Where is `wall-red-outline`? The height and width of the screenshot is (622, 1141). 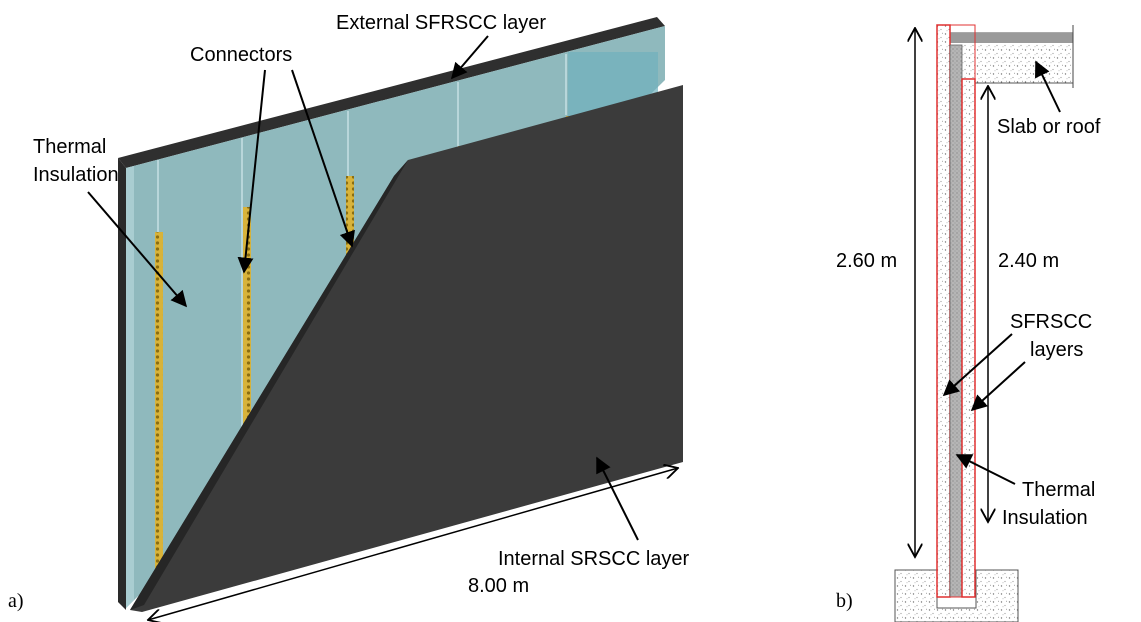 wall-red-outline is located at coordinates (956, 311).